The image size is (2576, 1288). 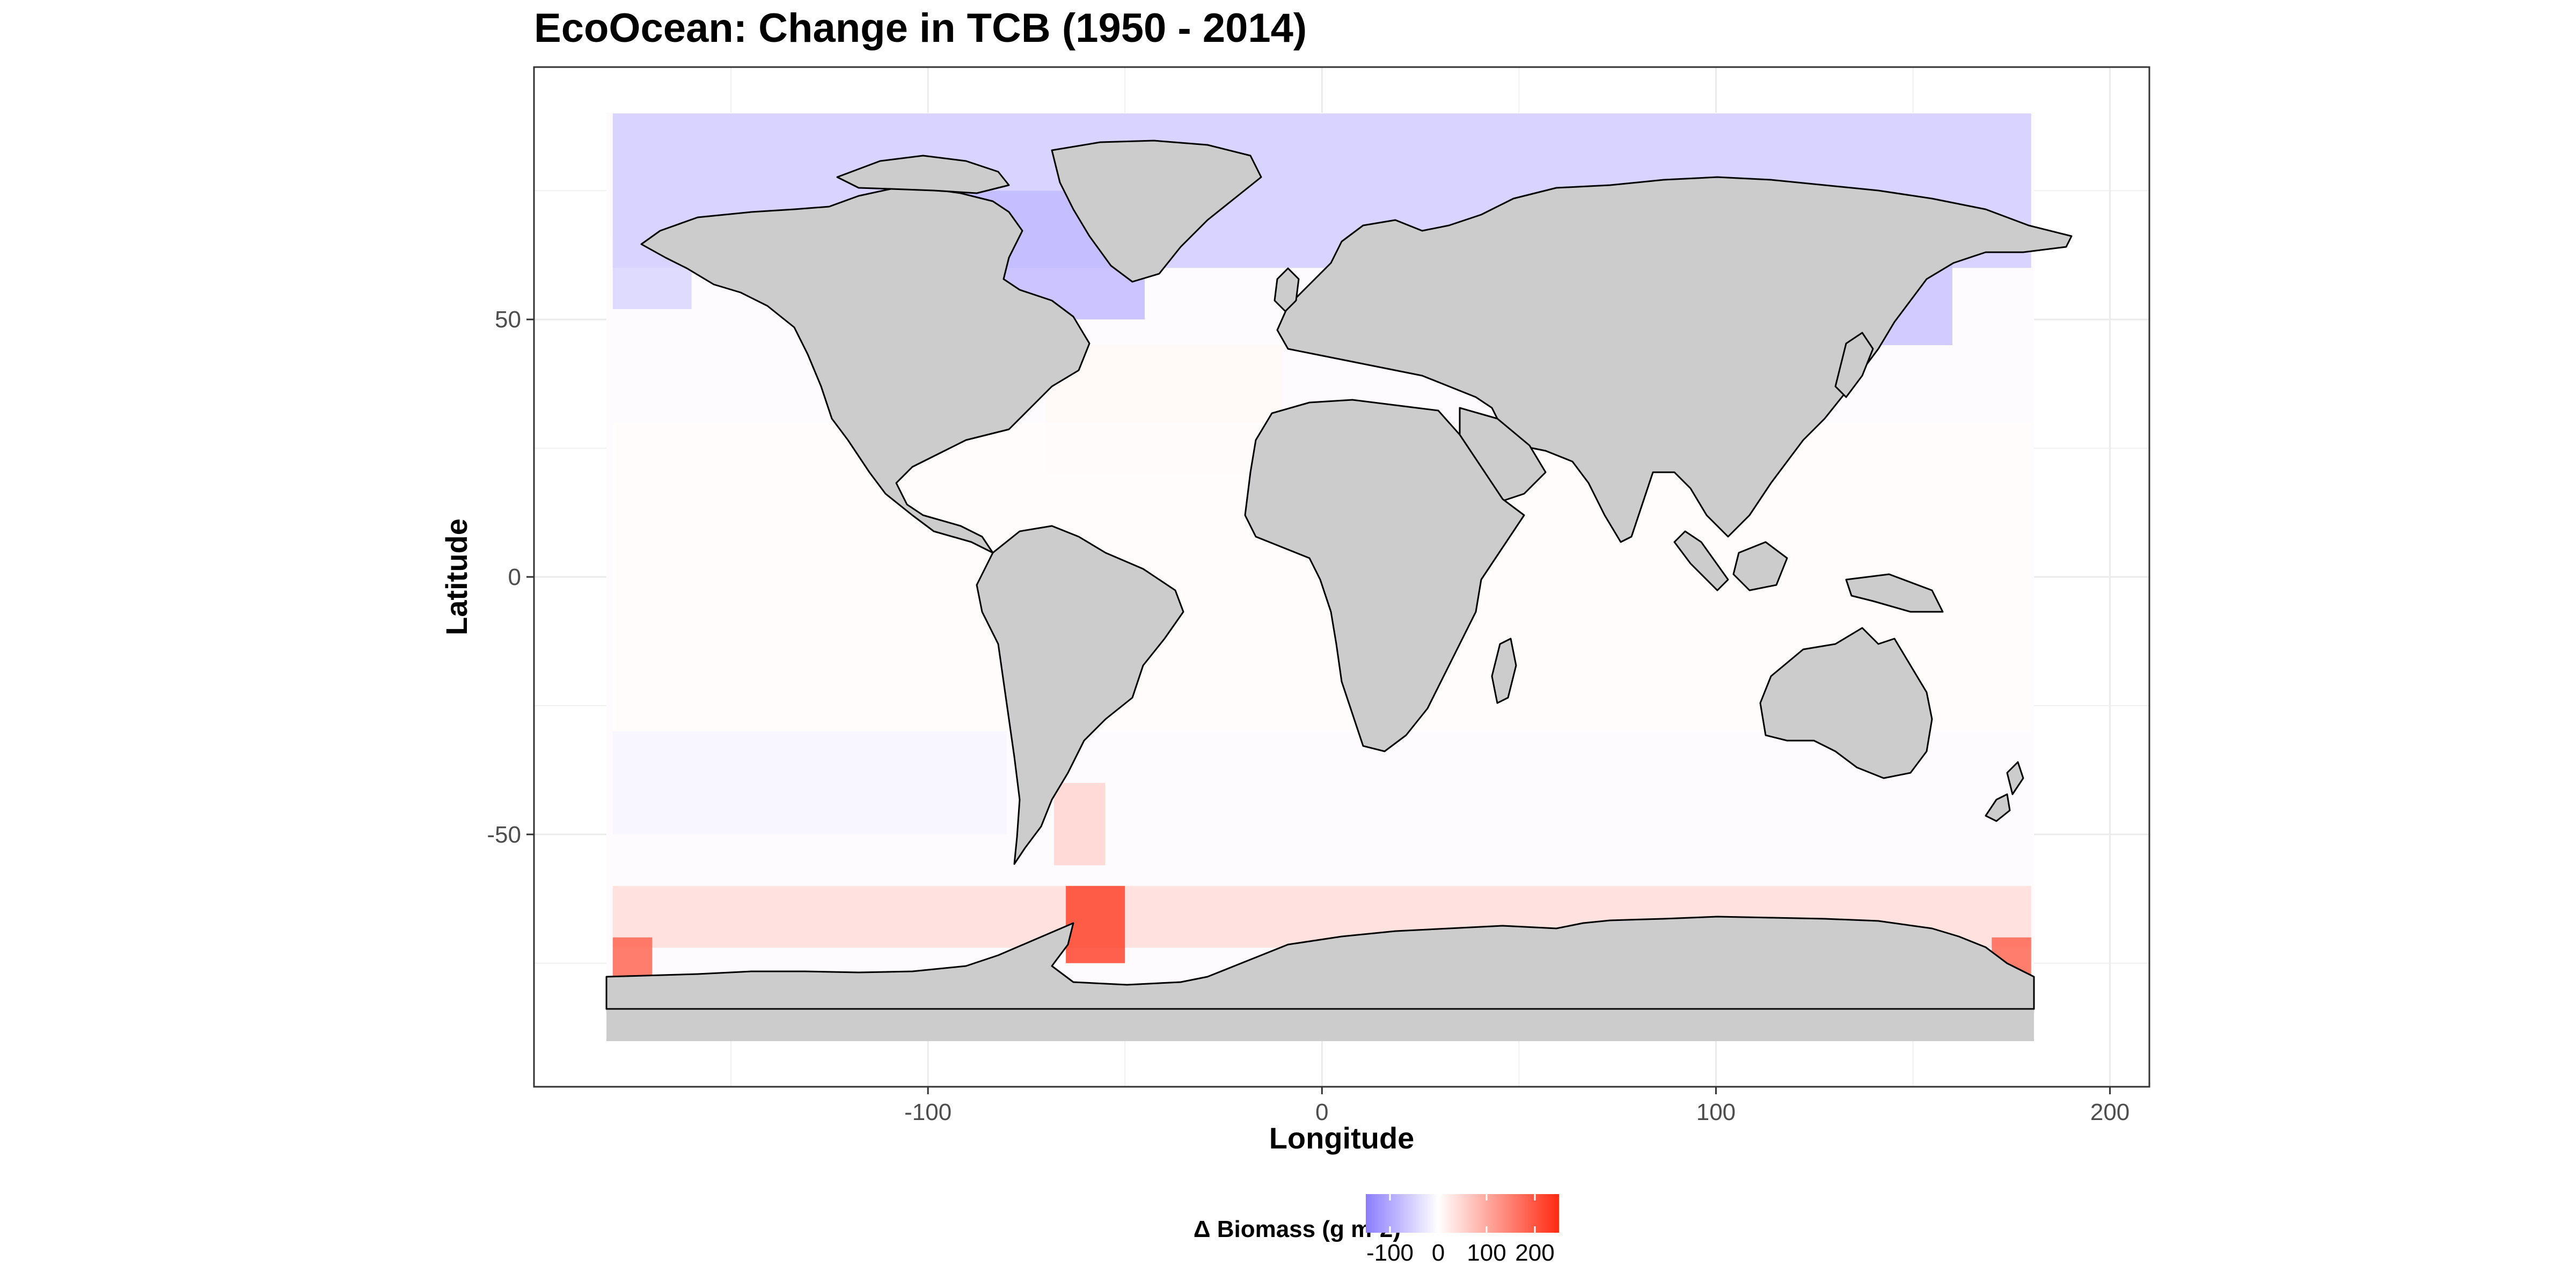 What do you see at coordinates (1516, 1106) in the screenshot?
I see `x-axis: -100 0 100 200` at bounding box center [1516, 1106].